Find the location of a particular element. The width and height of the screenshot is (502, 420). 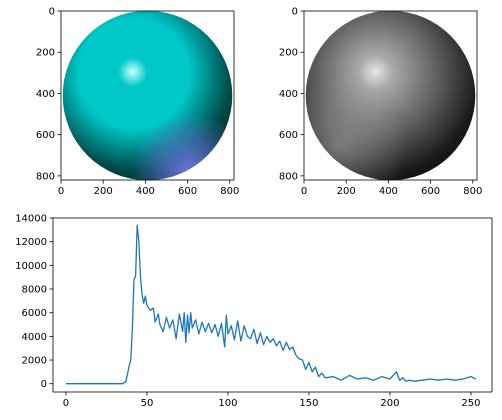

sphere-color-tint is located at coordinates (147, 95).